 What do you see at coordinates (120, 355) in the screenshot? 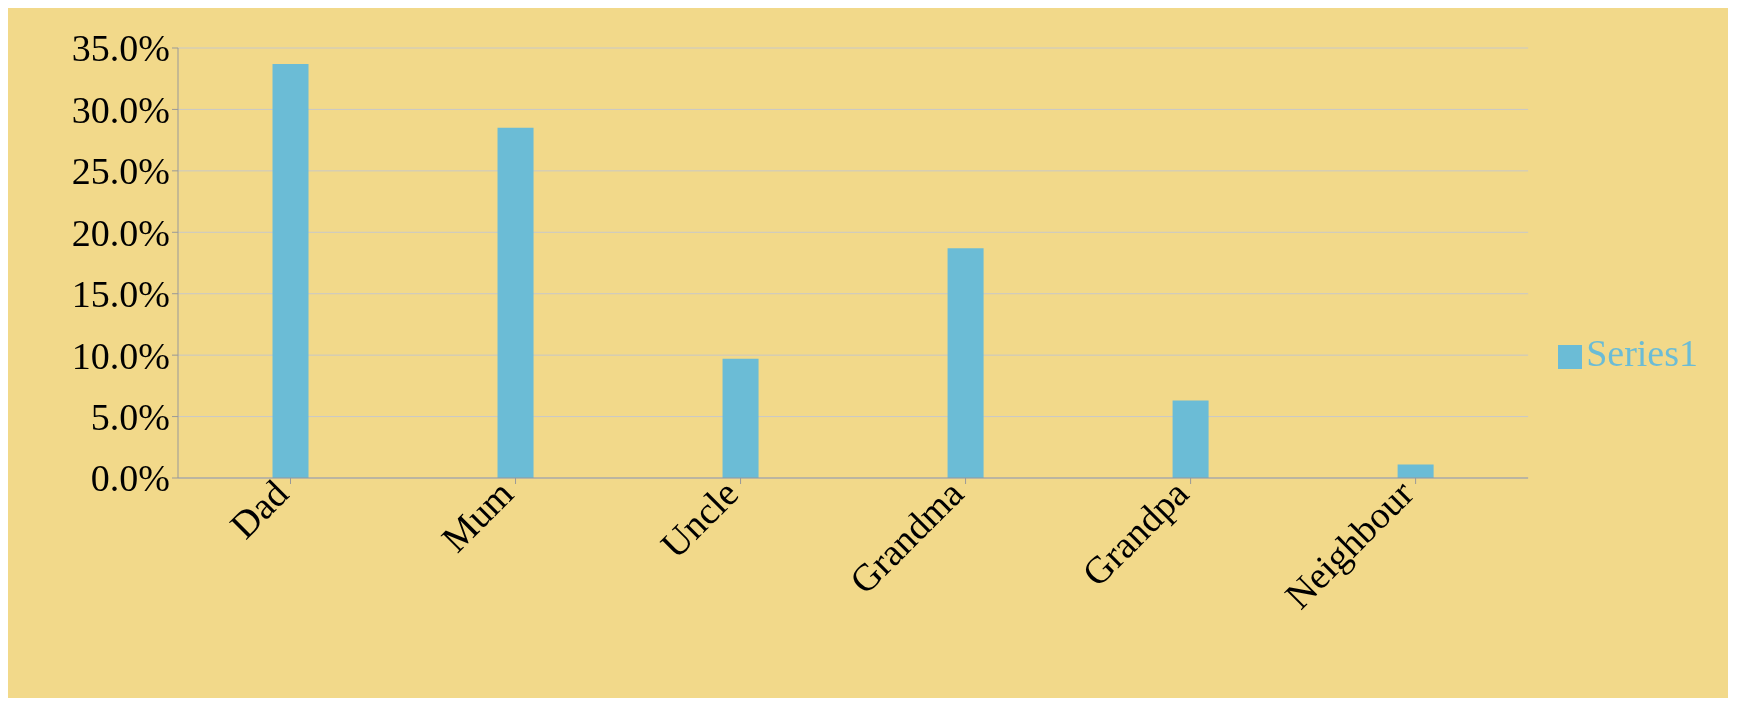
I see `y-tick-label: 10.0%` at bounding box center [120, 355].